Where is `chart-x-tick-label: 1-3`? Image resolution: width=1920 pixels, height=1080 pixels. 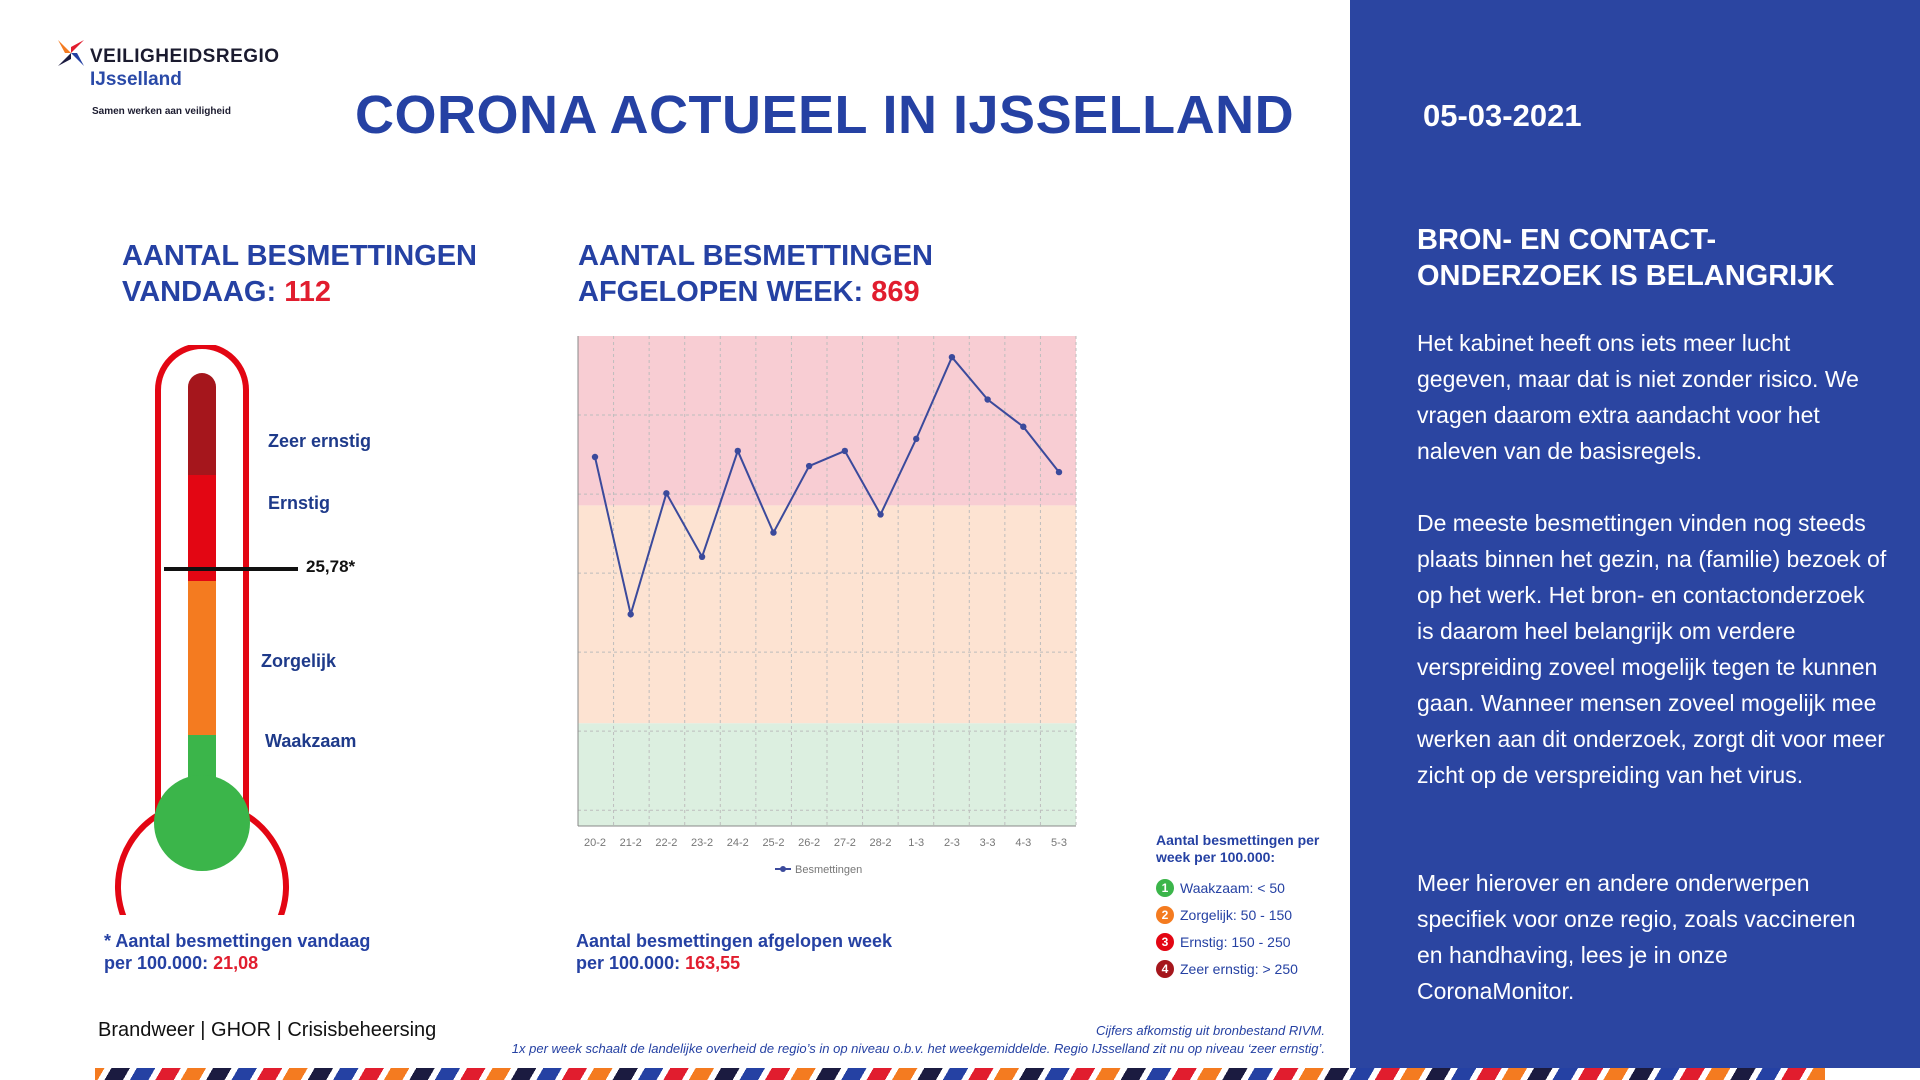
chart-x-tick-label: 1-3 is located at coordinates (916, 843).